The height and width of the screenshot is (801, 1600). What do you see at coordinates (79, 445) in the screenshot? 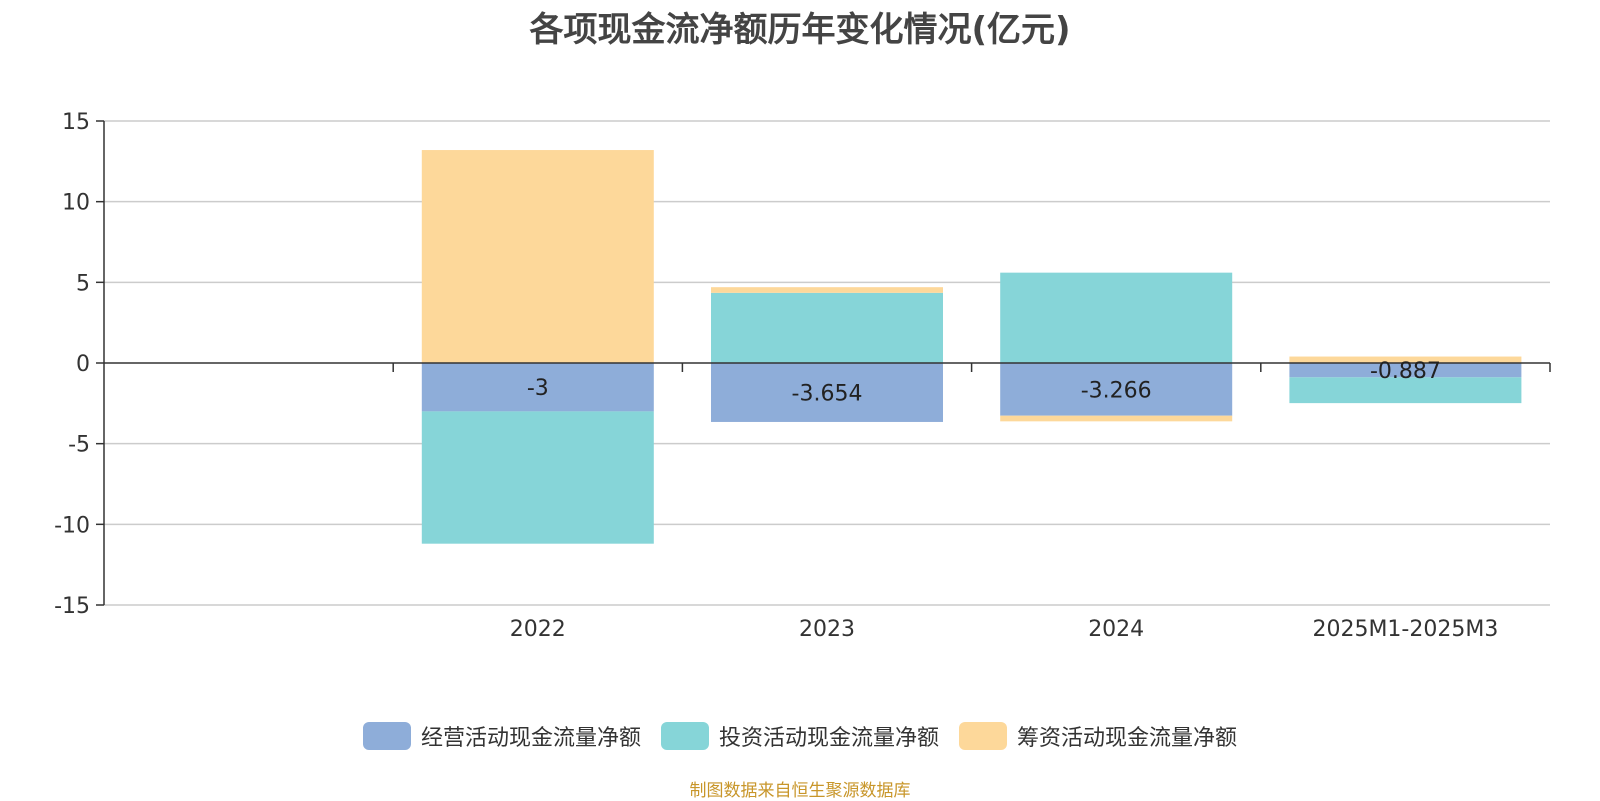
I see `y-tick-label: -5` at bounding box center [79, 445].